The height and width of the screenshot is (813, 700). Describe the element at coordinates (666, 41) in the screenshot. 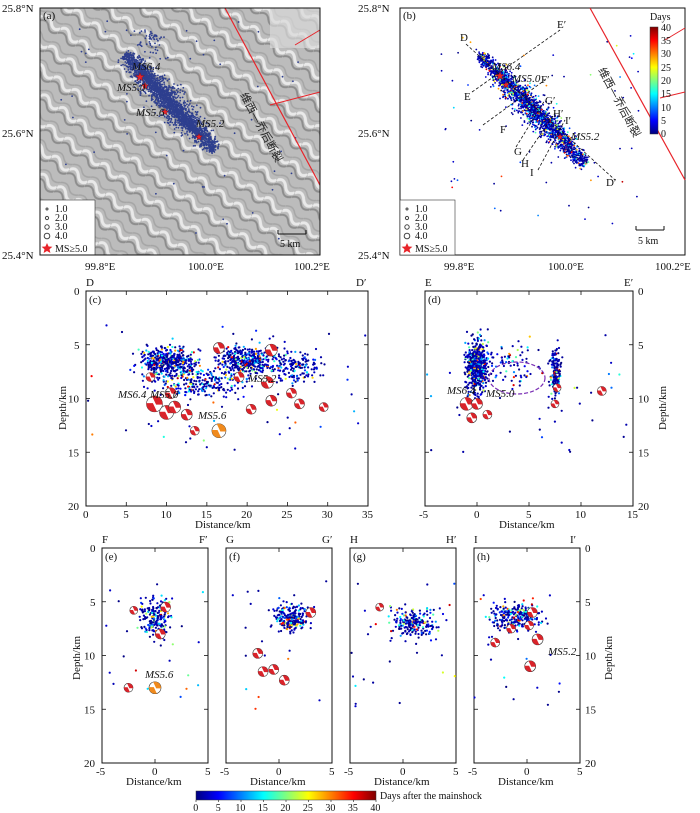

I see `cb-v-tick-35: 35` at that location.